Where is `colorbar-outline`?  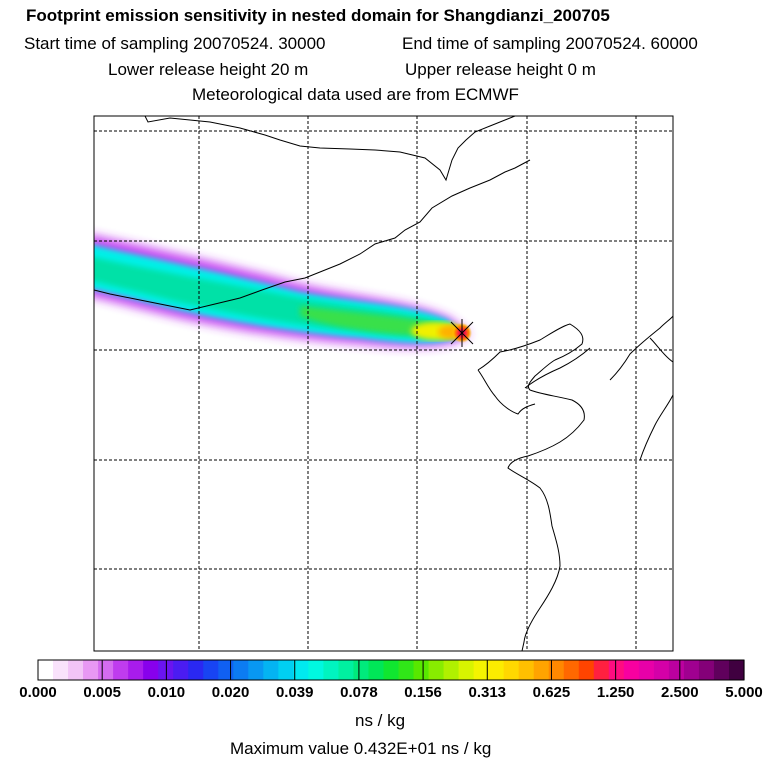 colorbar-outline is located at coordinates (391, 670).